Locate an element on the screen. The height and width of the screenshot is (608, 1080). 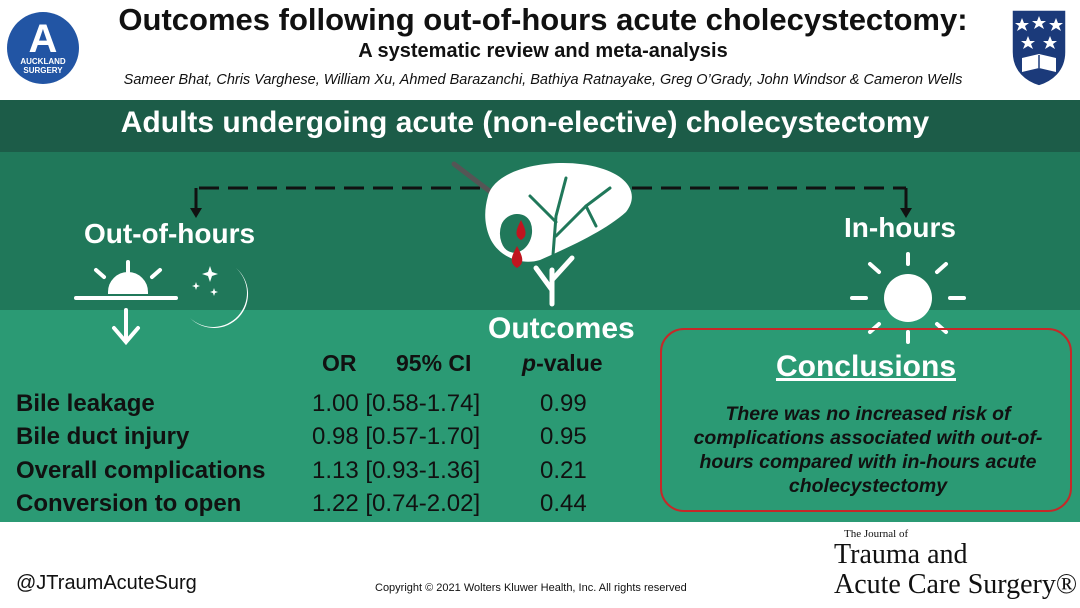
journal-small-text: The Journal of is located at coordinates (876, 534).